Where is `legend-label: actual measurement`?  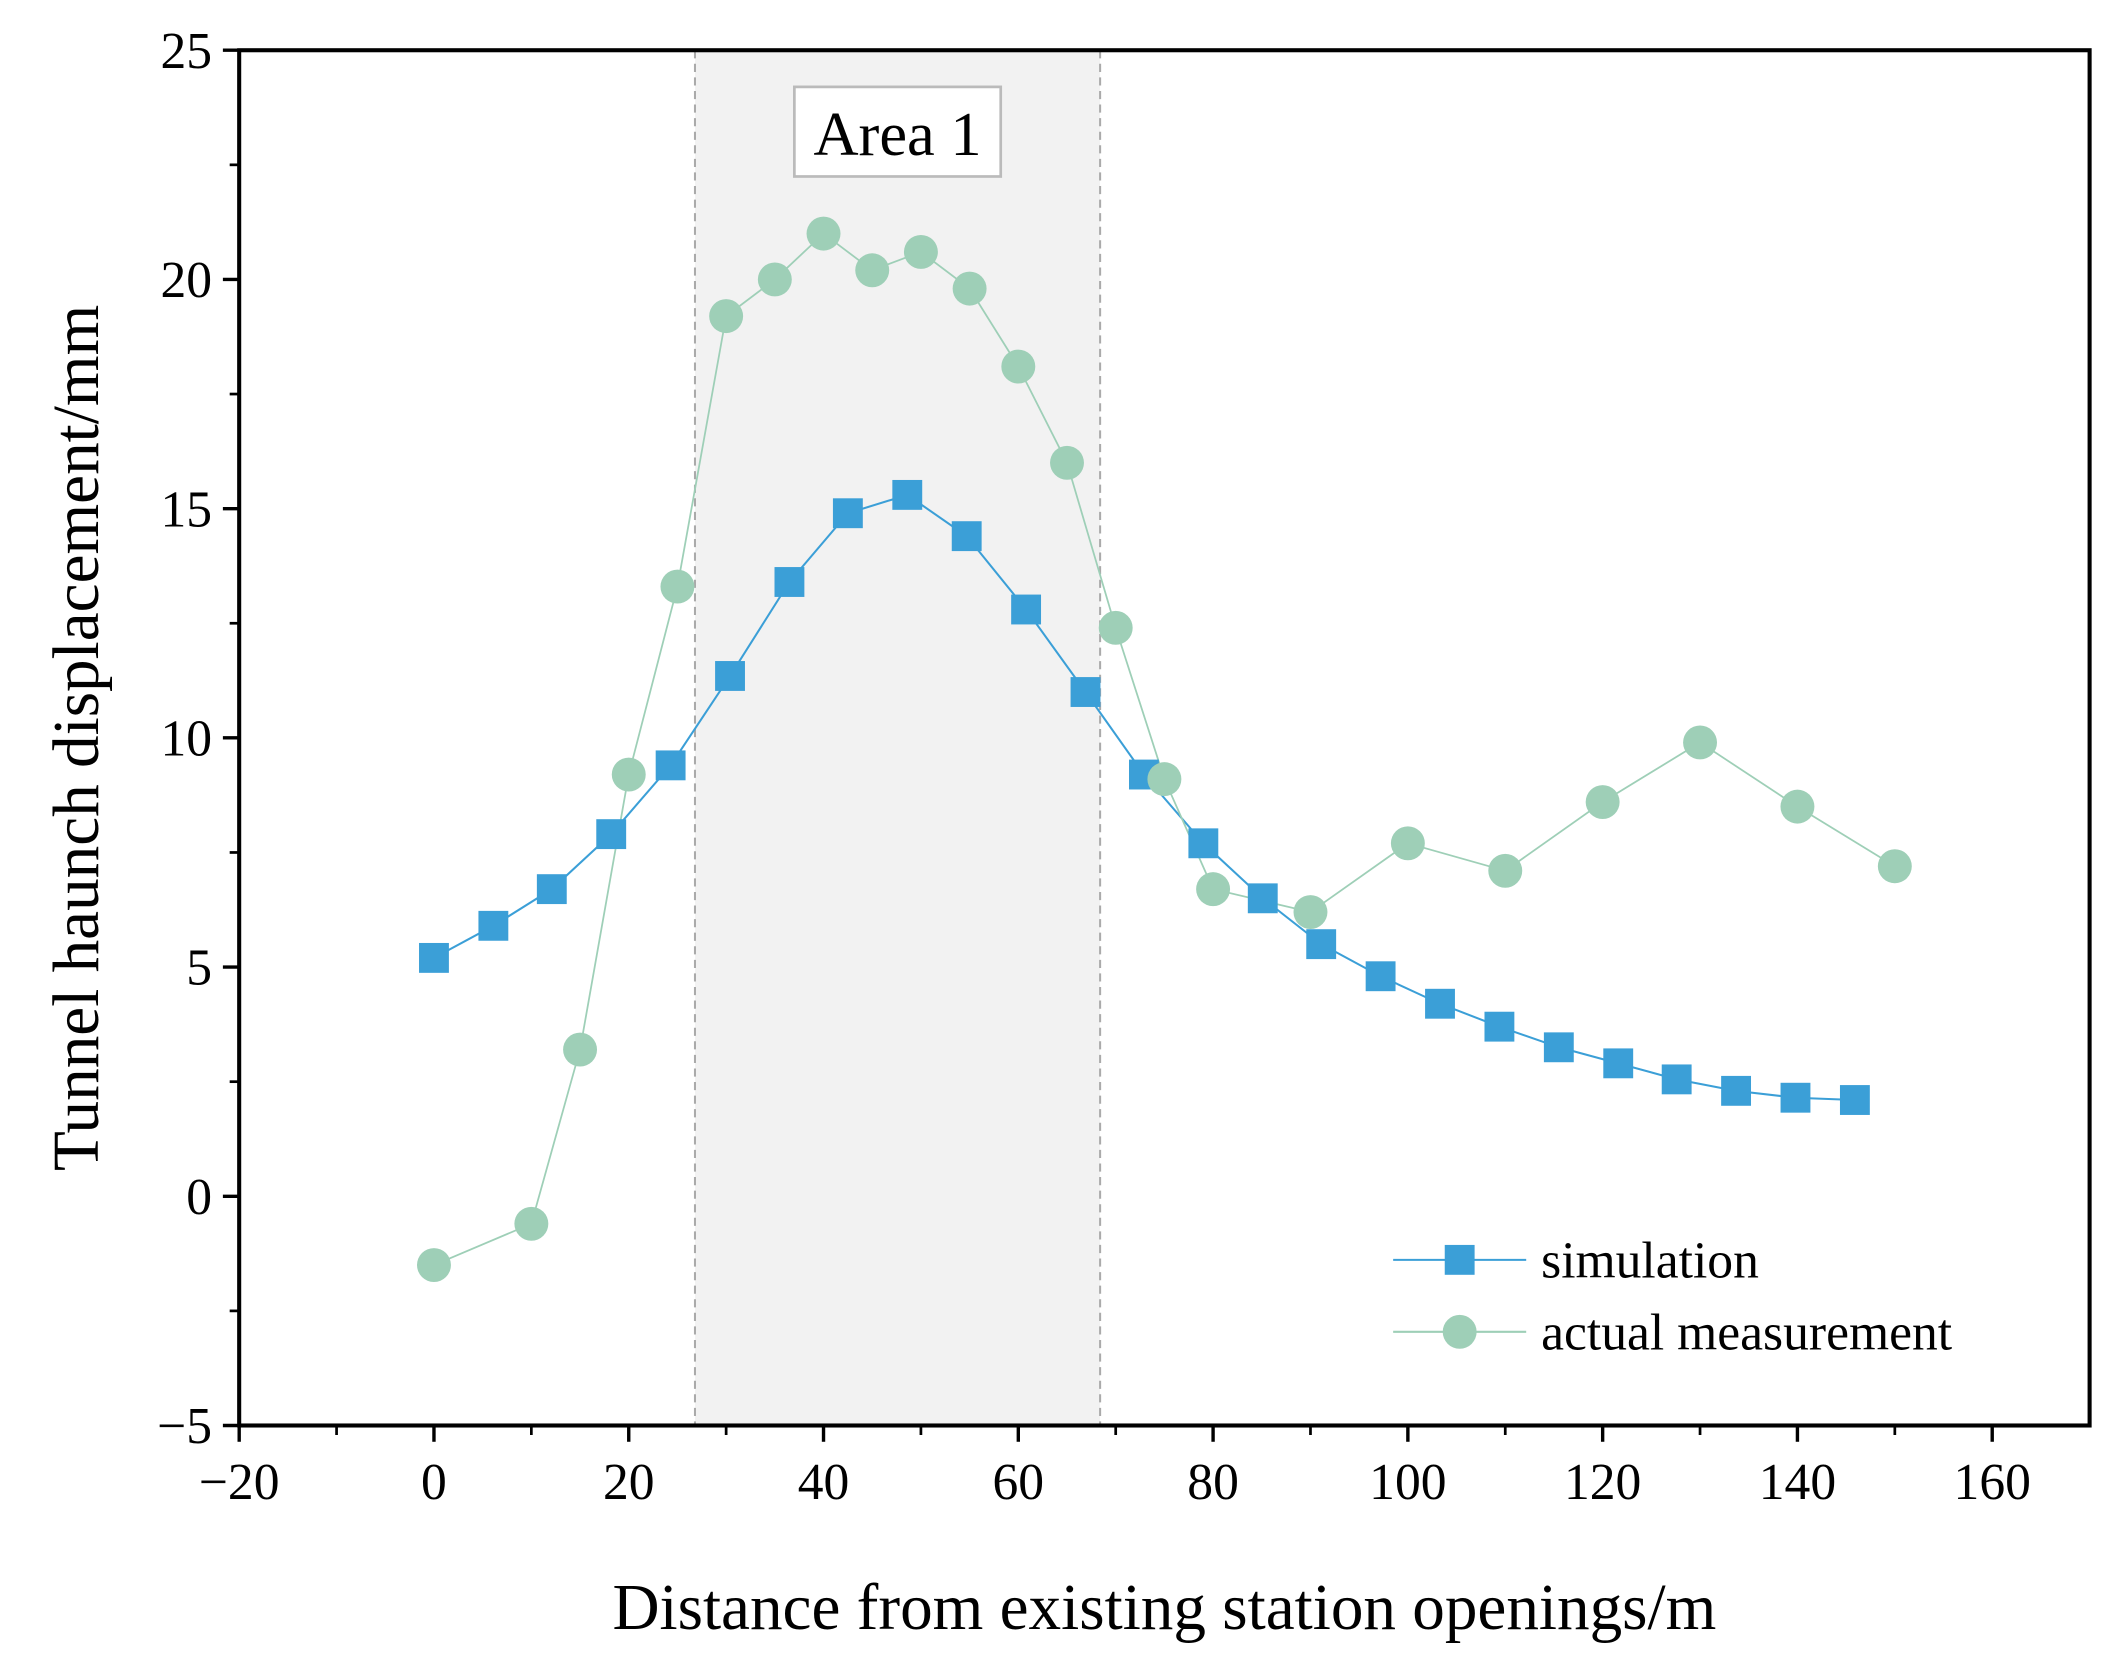
legend-label: actual measurement is located at coordinates (1747, 1332).